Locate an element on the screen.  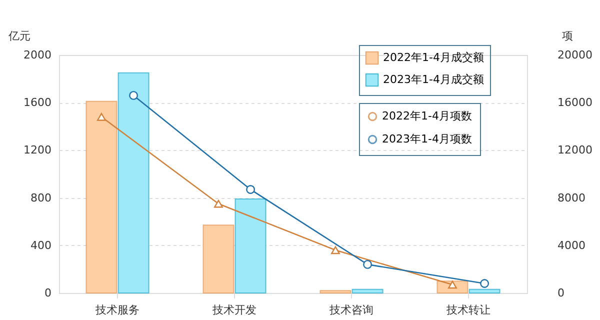
legend-label: 2022年1-4月项数 is located at coordinates (427, 116).